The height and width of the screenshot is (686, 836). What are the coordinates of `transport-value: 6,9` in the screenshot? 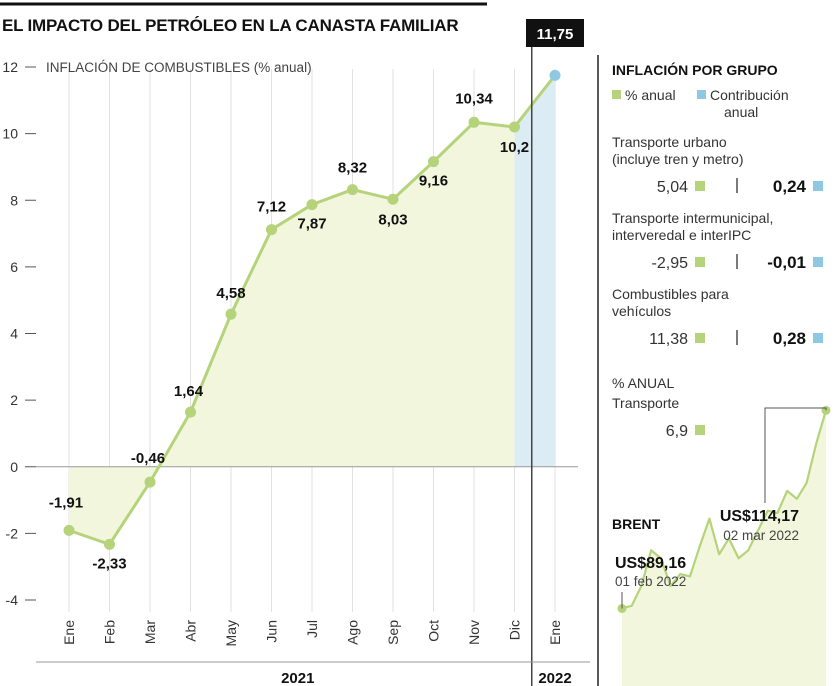 It's located at (677, 431).